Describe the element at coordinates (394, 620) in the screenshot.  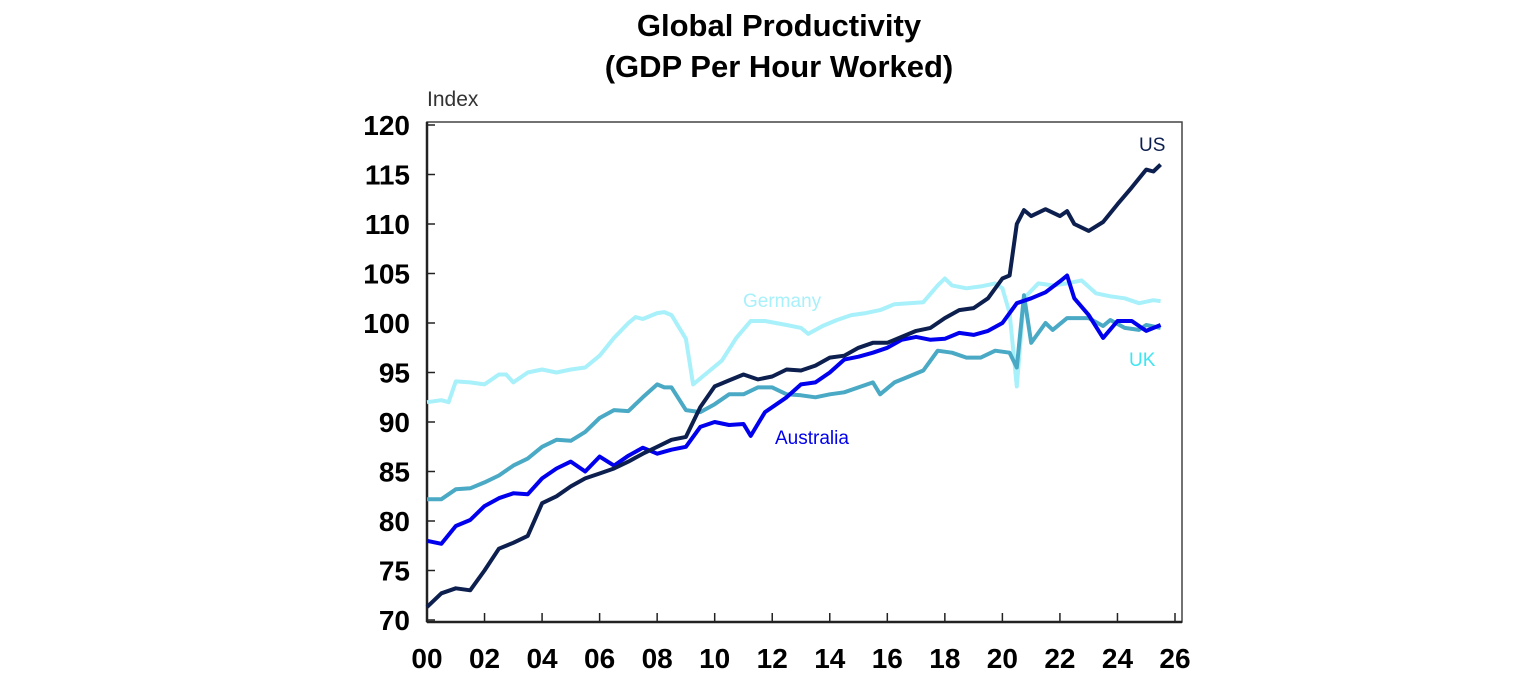
I see `y-tick-label: 70` at that location.